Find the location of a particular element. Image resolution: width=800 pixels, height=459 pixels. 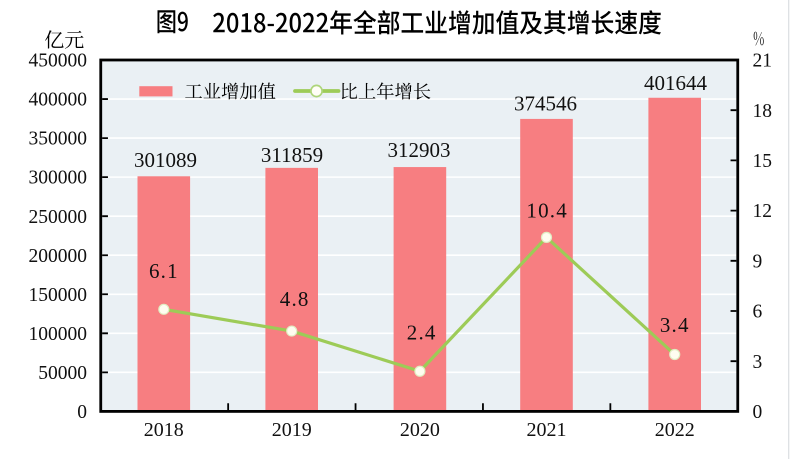

svg-text: 9 is located at coordinates (758, 261).